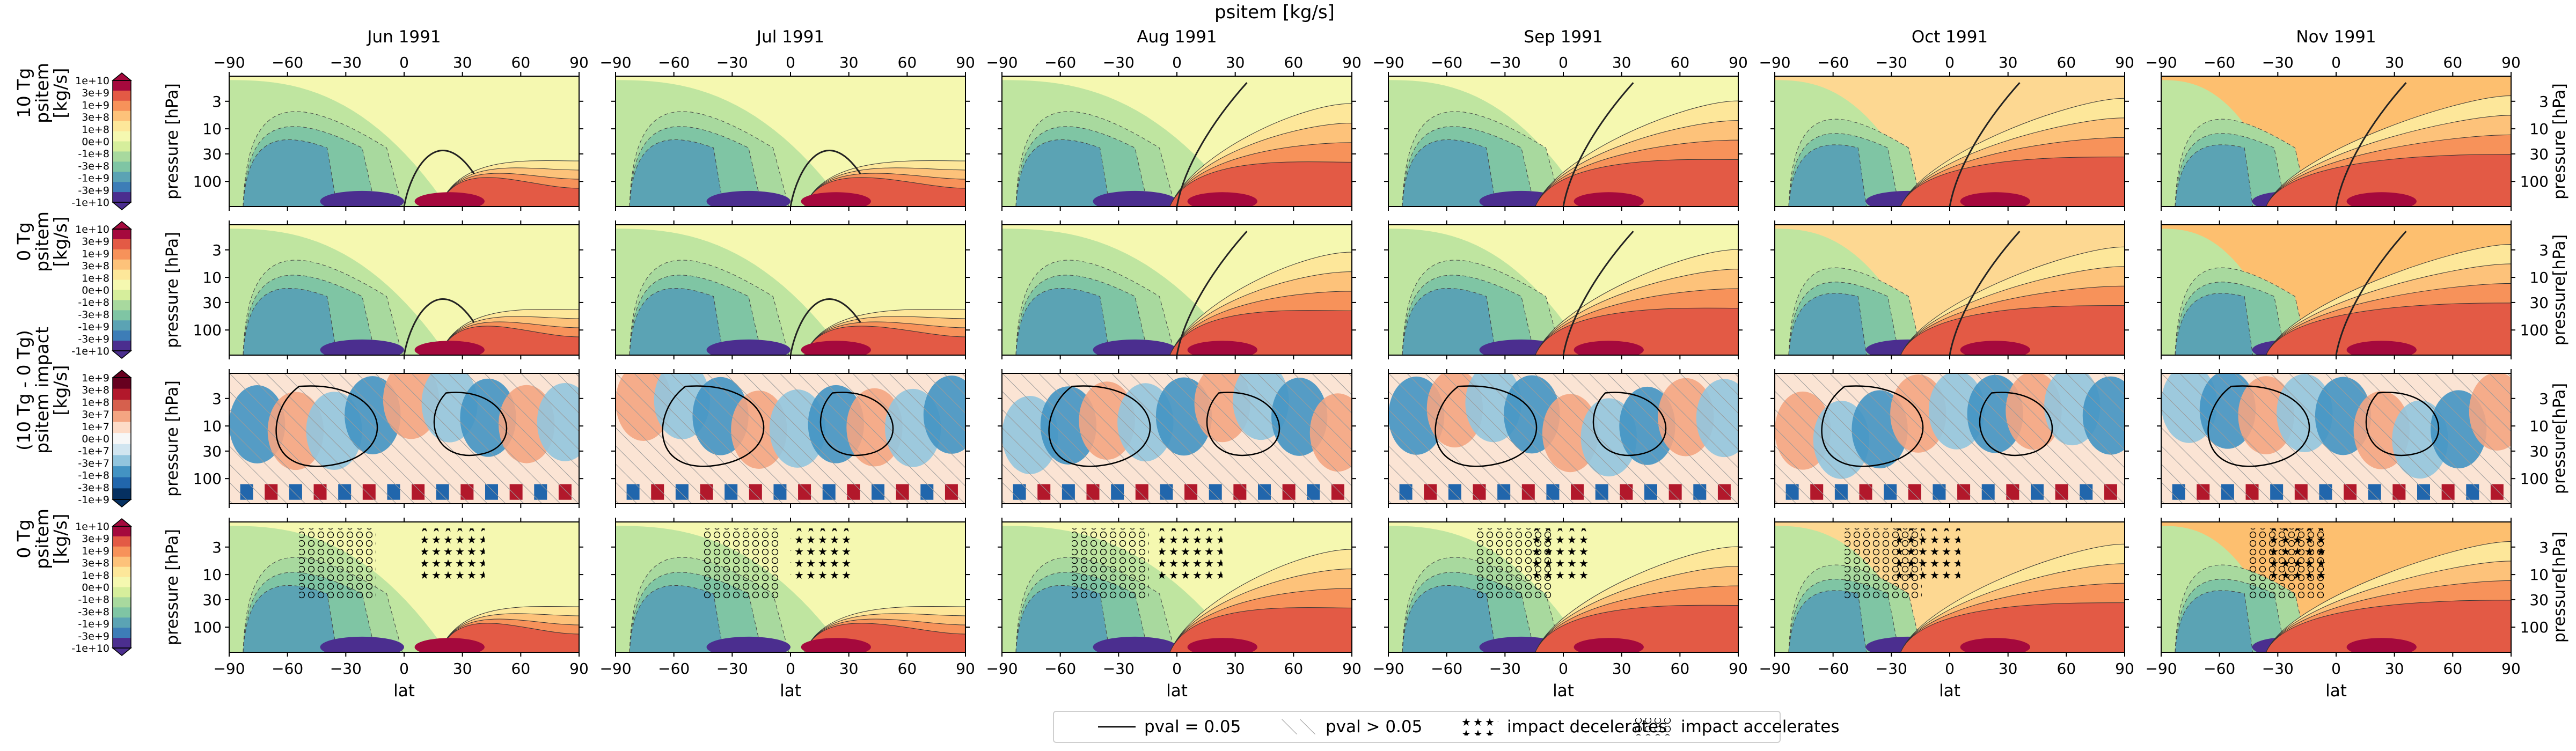 The height and width of the screenshot is (751, 2576). Describe the element at coordinates (95, 427) in the screenshot. I see `colorbar-tick-label: 1e+7` at that location.